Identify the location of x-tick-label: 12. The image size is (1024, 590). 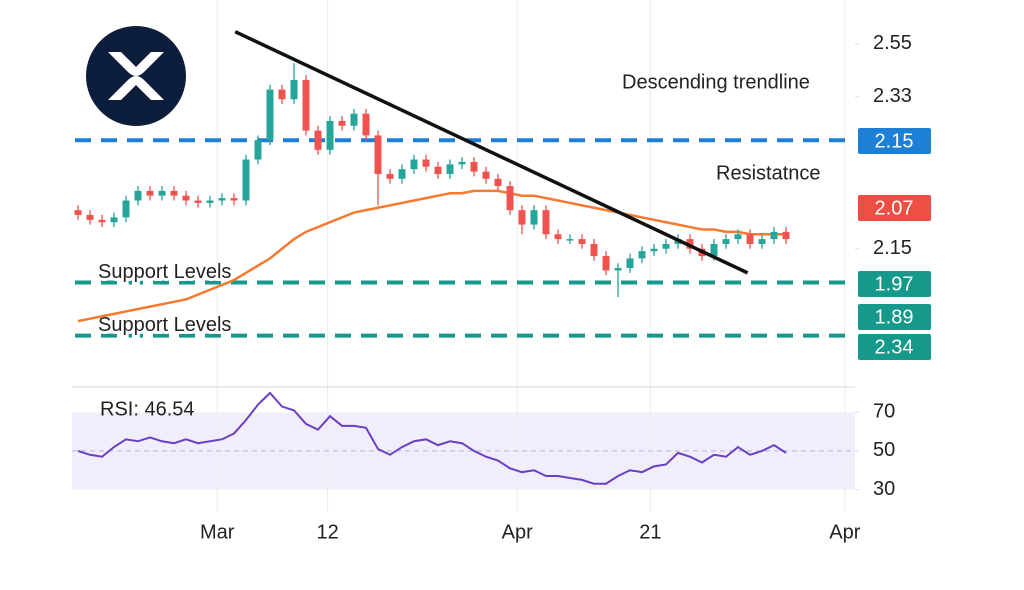
(327, 532).